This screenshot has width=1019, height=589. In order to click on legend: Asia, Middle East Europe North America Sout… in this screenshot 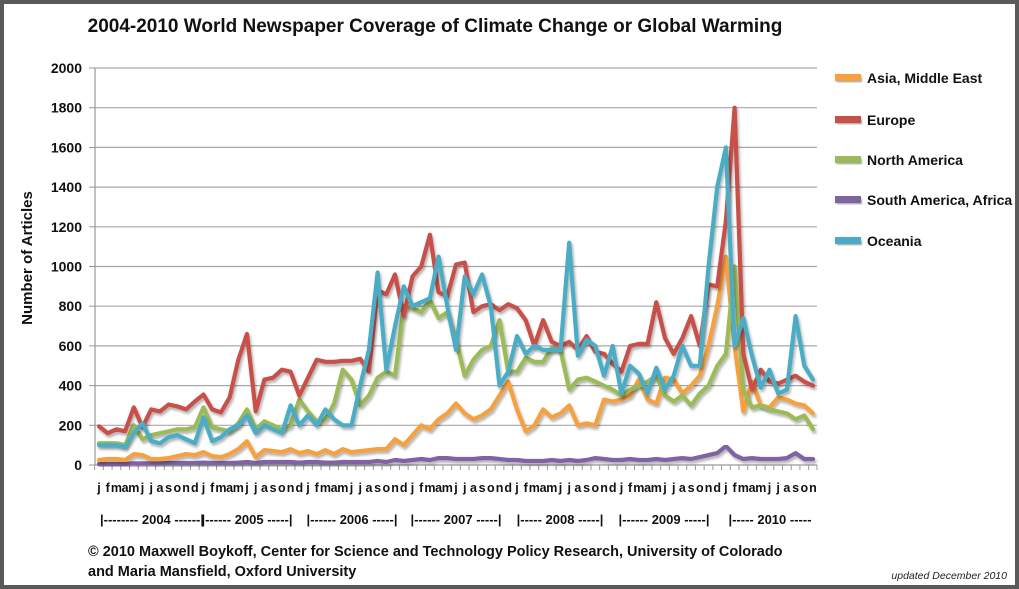, I will do `click(923, 159)`.